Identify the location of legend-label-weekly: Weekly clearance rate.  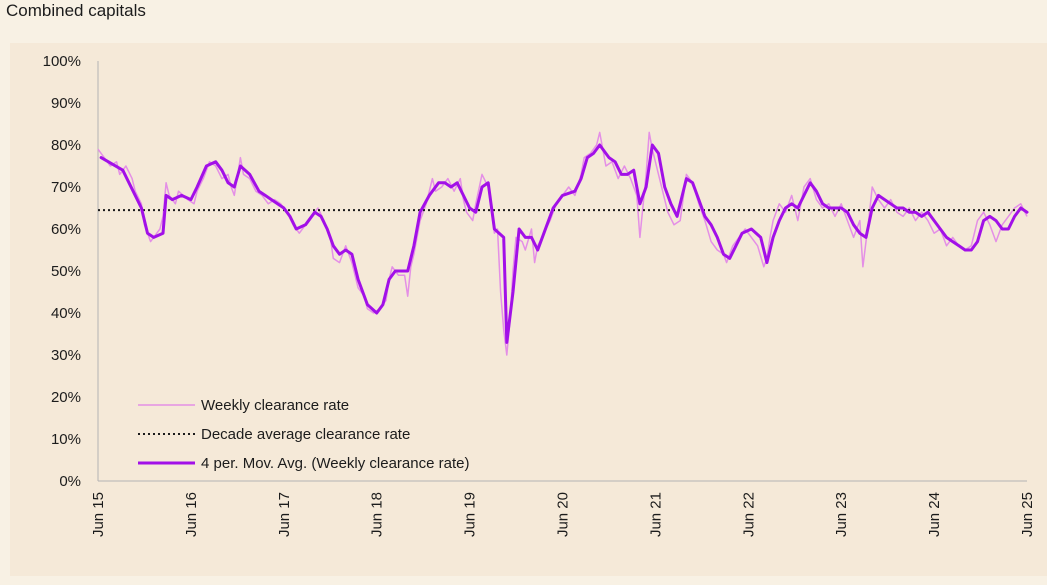
(275, 405).